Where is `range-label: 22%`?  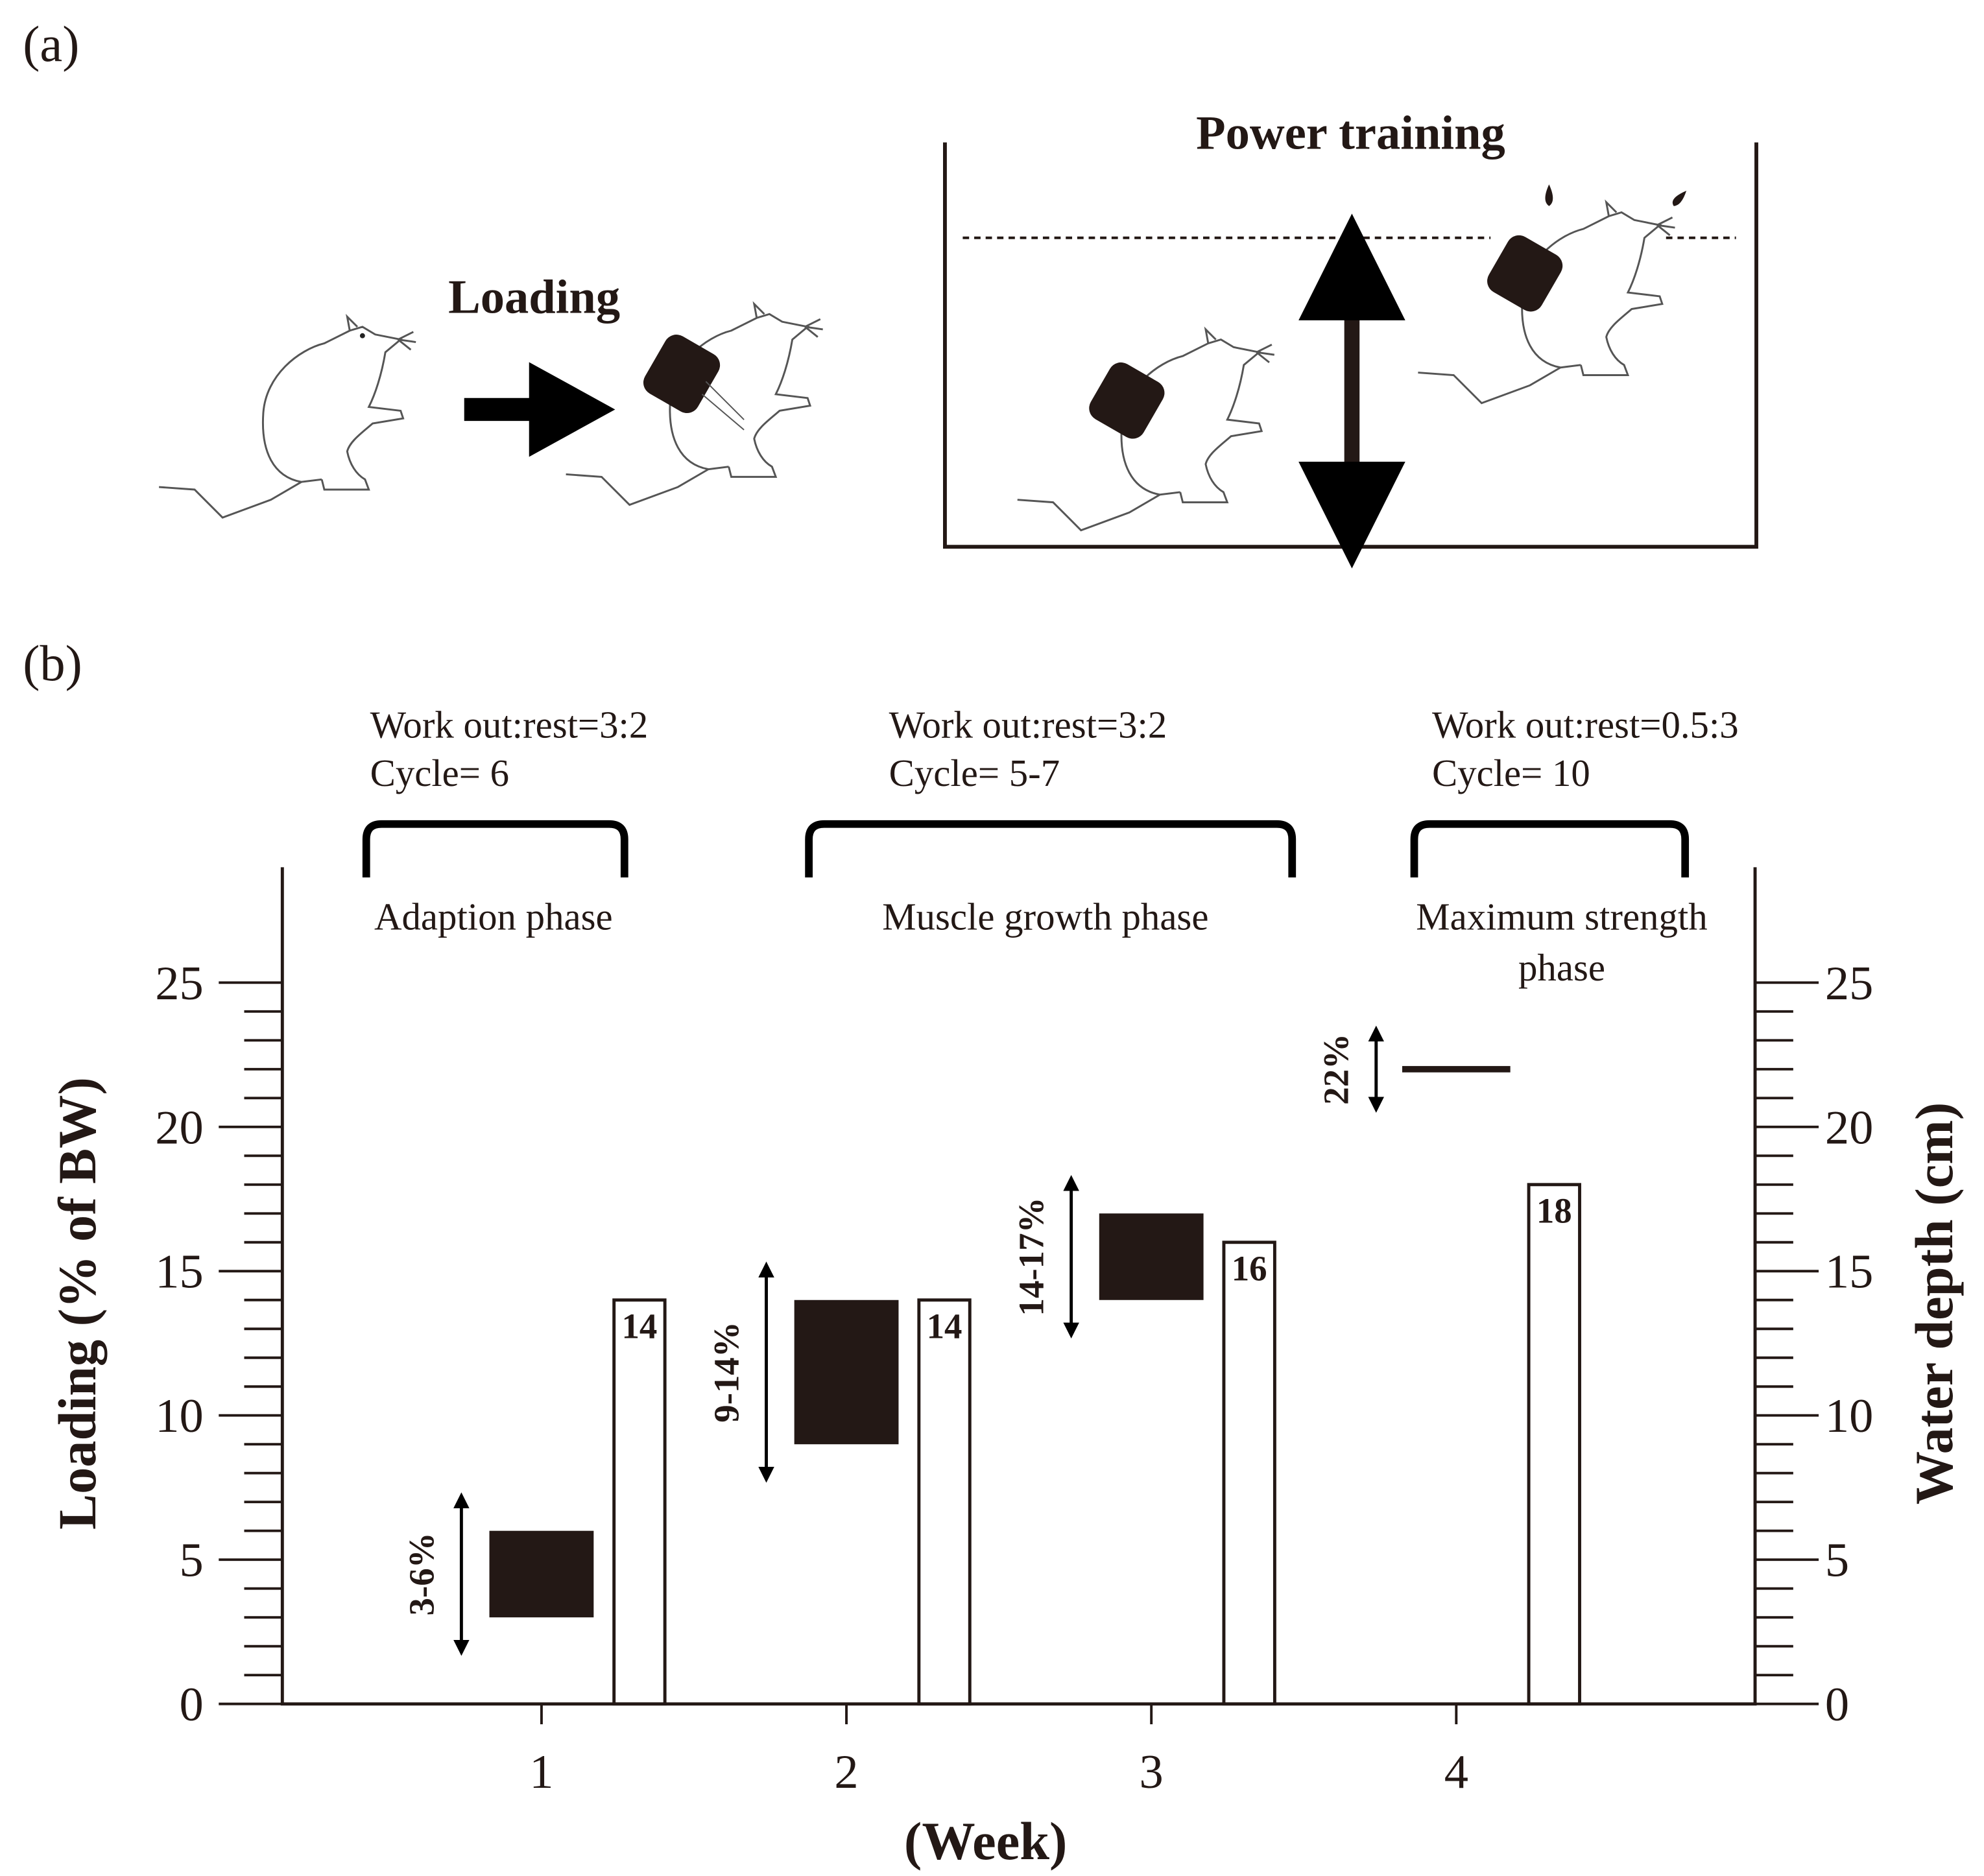
range-label: 22% is located at coordinates (1336, 1069).